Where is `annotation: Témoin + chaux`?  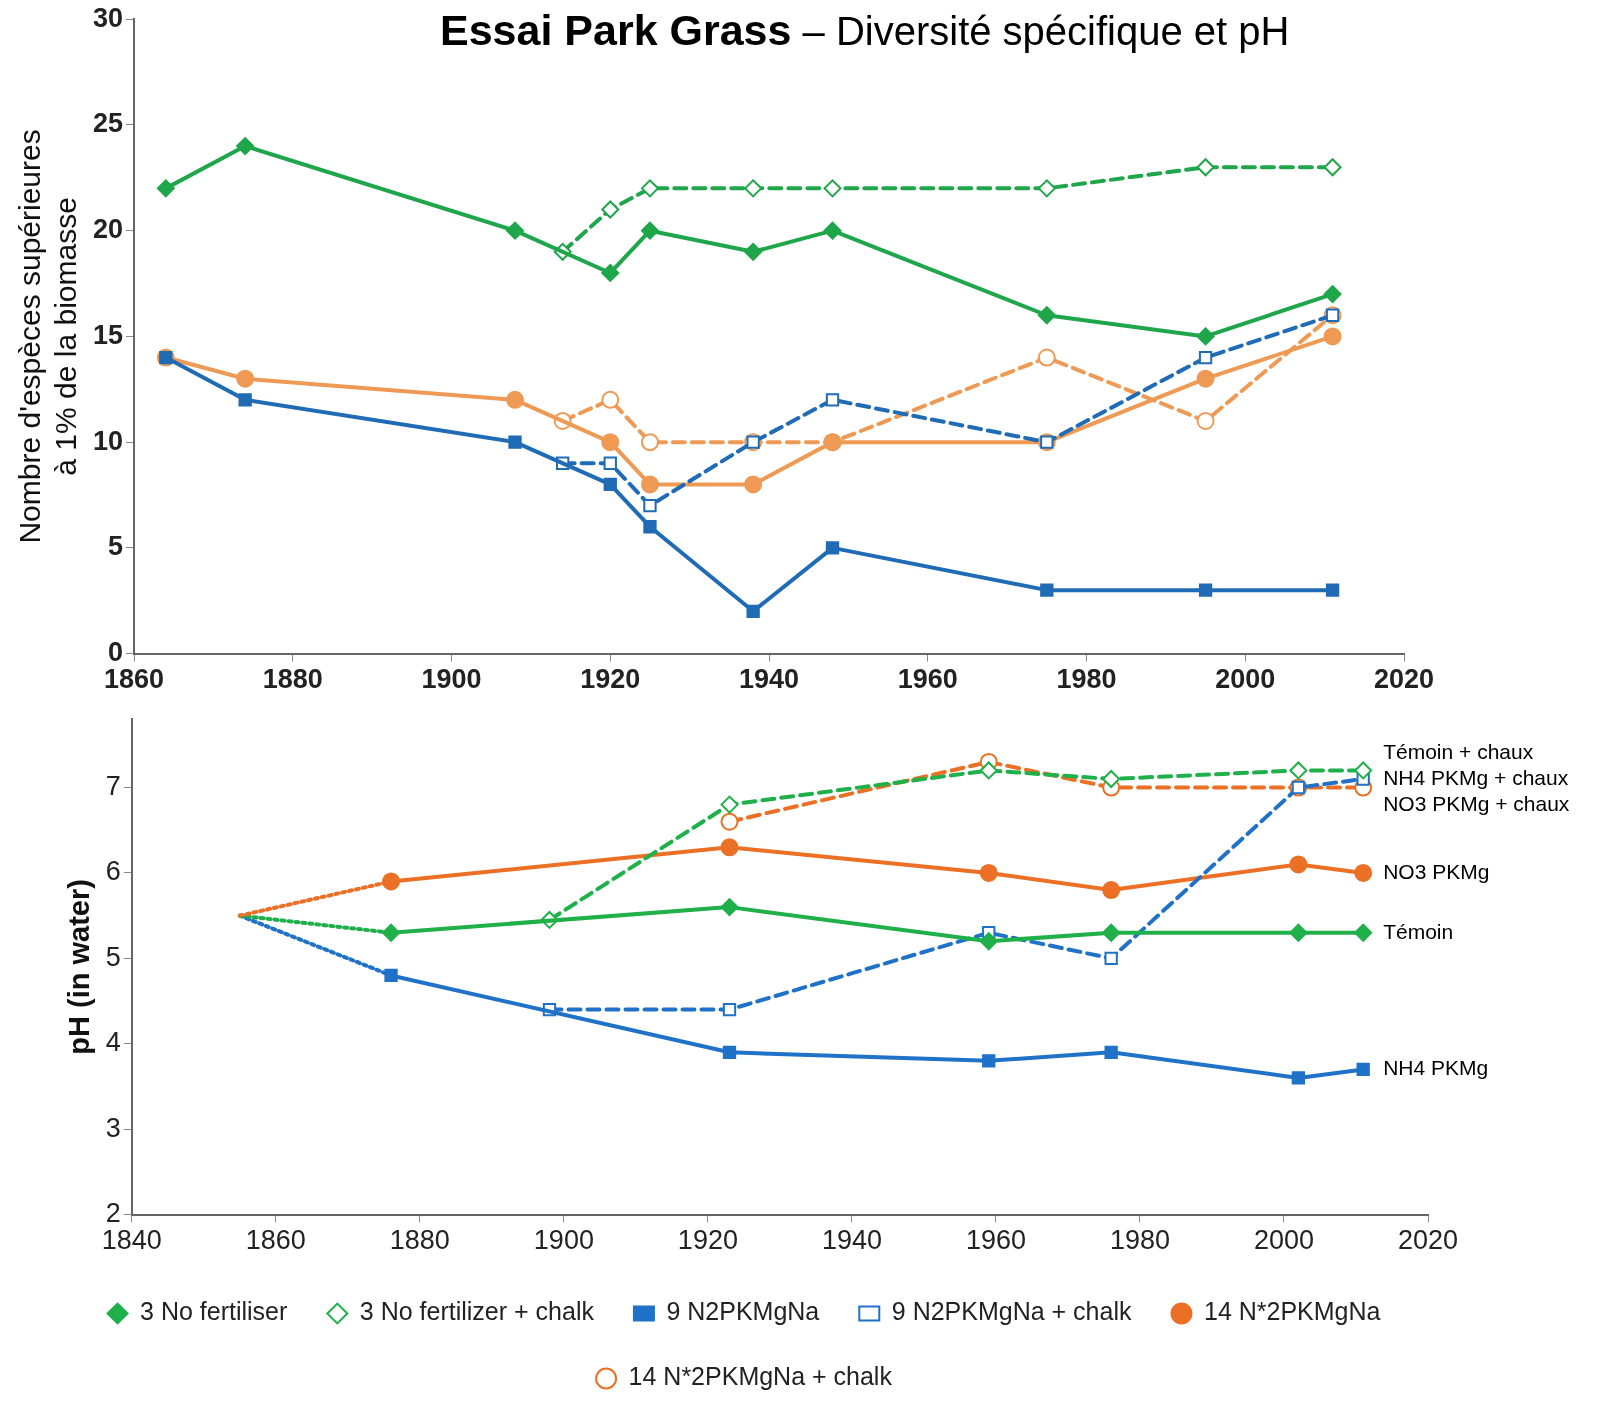 annotation: Témoin + chaux is located at coordinates (1458, 751).